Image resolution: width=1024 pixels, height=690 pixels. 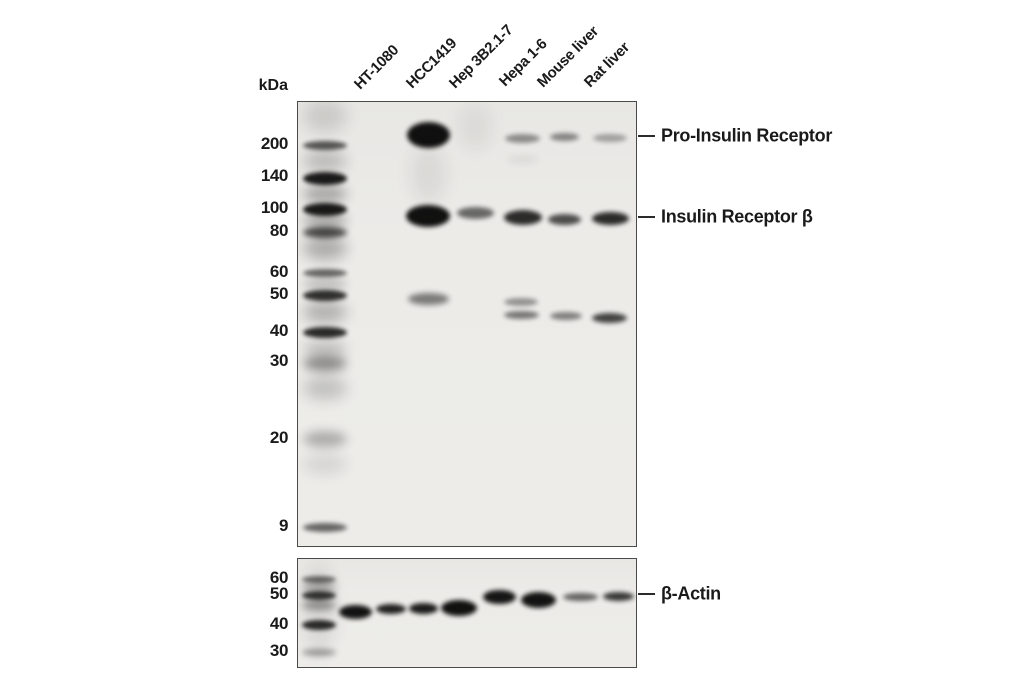 I want to click on band-annotation-label: Insulin Receptor β, so click(x=737, y=216).